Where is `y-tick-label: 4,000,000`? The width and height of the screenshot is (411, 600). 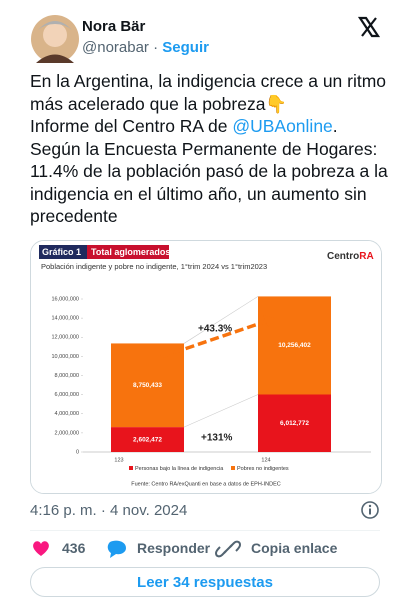
y-tick-label: 4,000,000 is located at coordinates (67, 414).